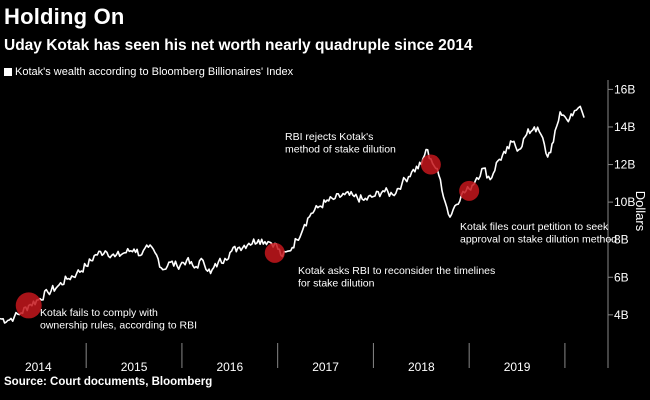 This screenshot has width=650, height=400. I want to click on x-tick-label: 2016, so click(229, 367).